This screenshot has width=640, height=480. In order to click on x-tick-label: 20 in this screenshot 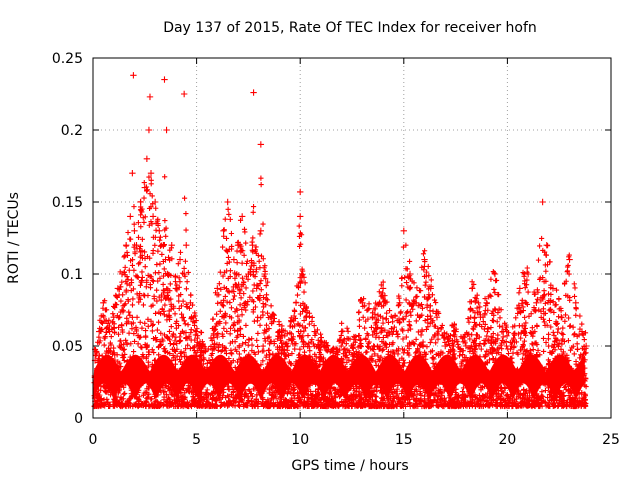, I will do `click(507, 440)`.